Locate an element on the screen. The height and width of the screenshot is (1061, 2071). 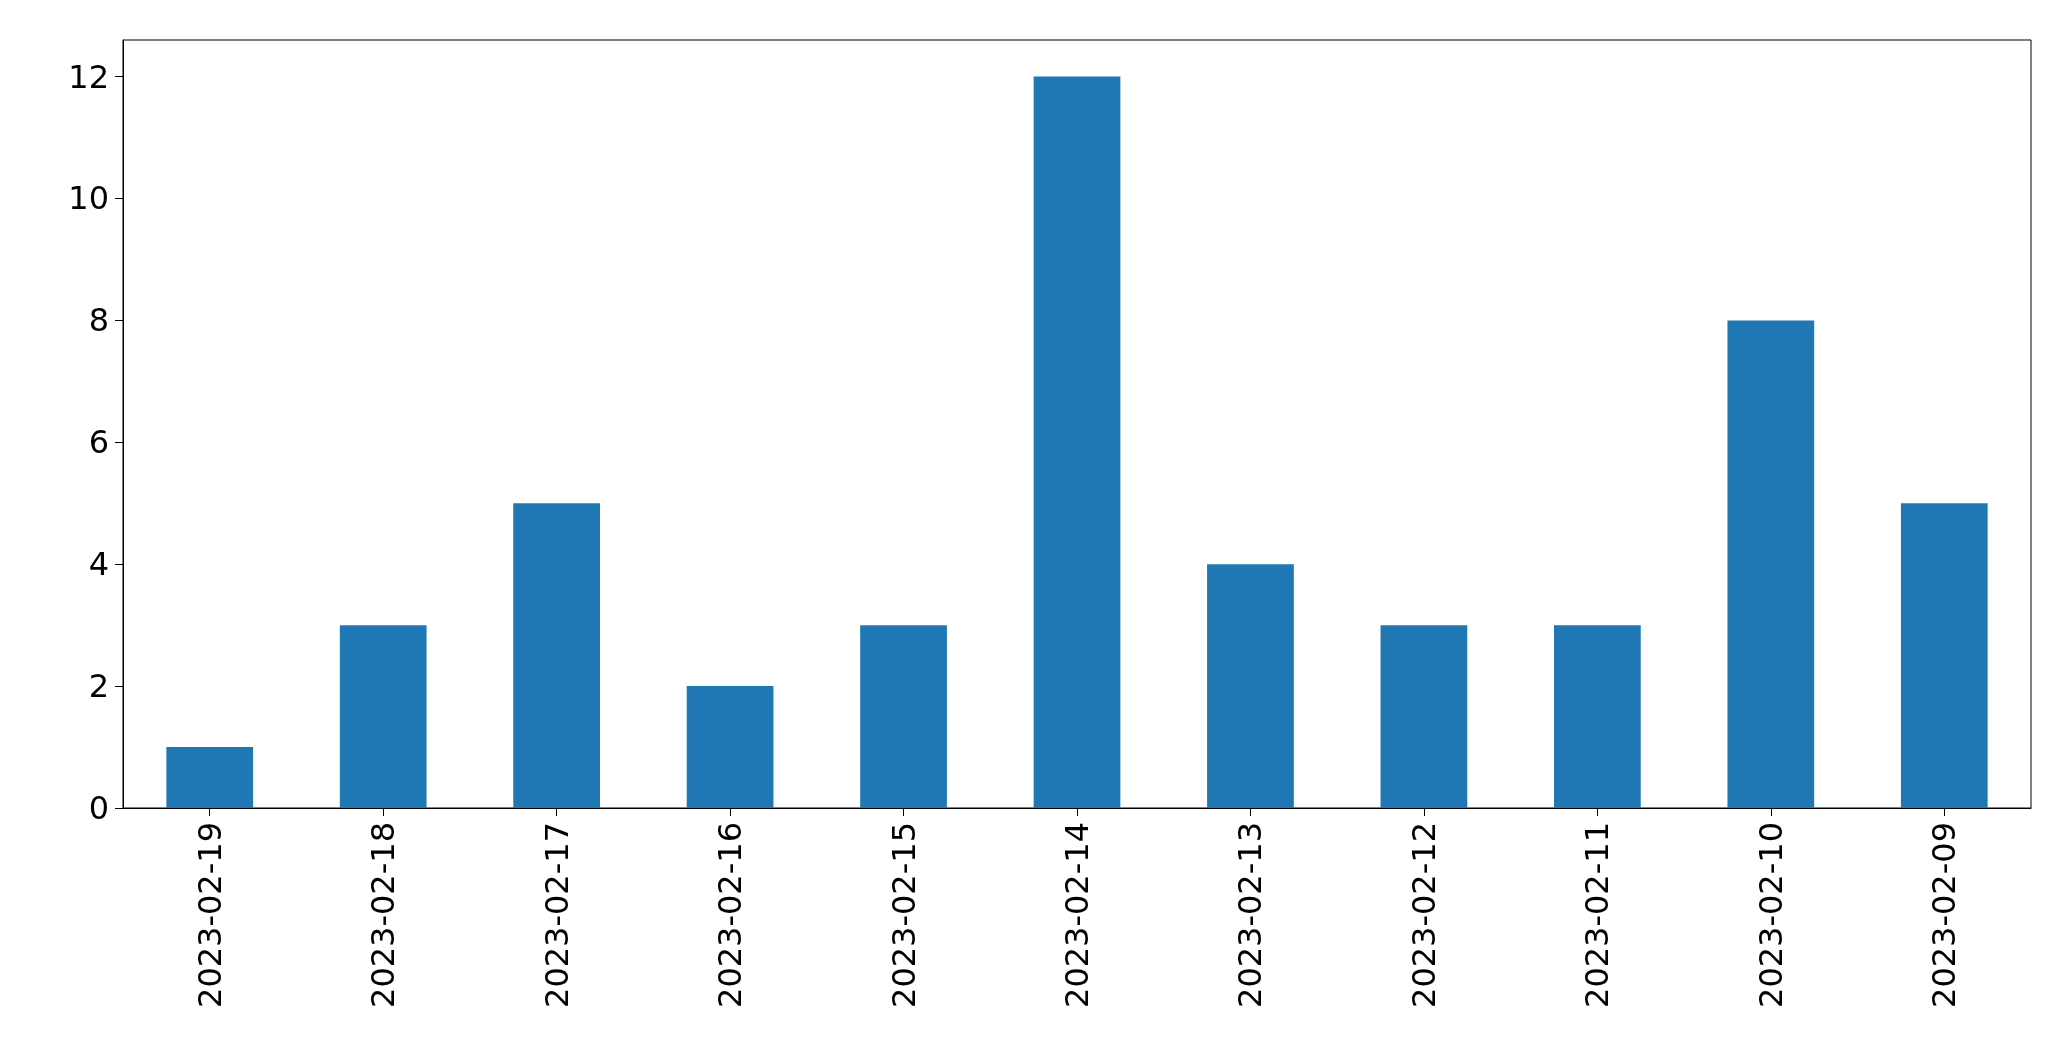
y-tick-label: 8 is located at coordinates (98, 320).